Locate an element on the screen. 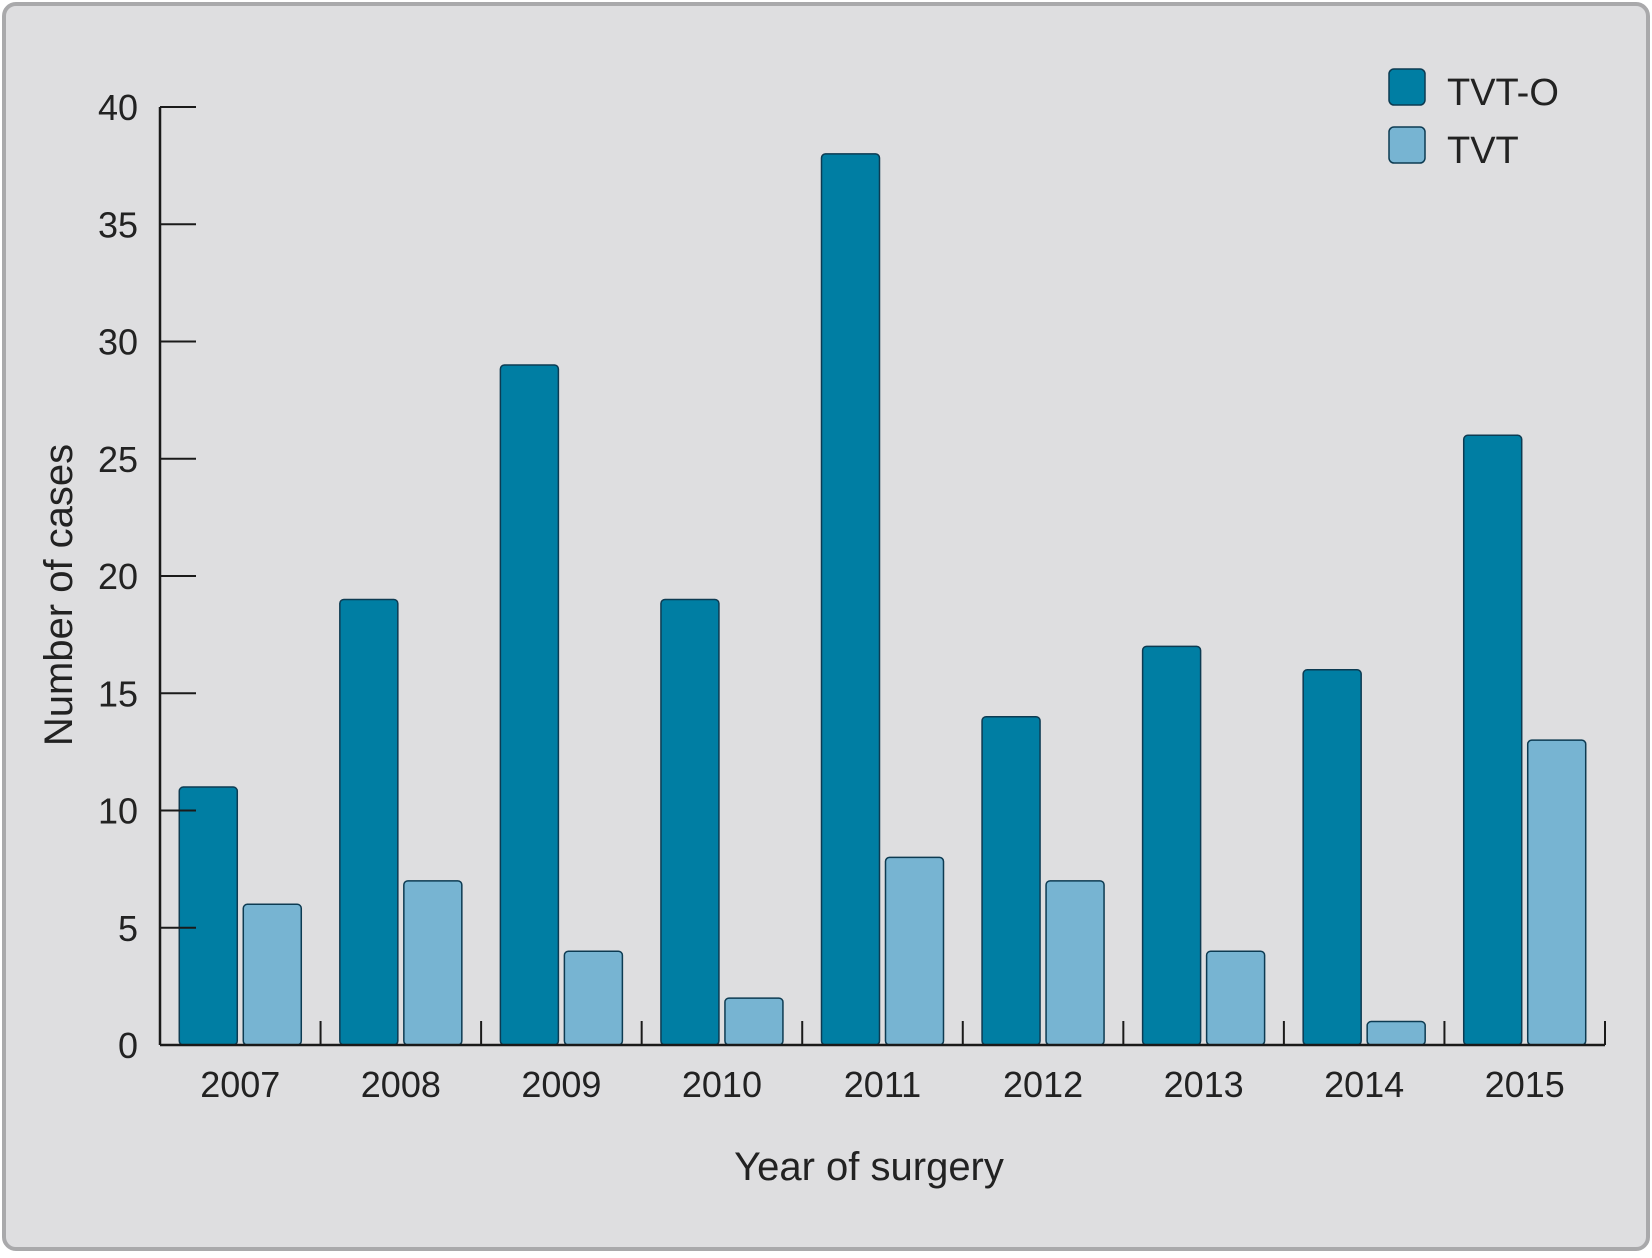  legend-swatch-tvt is located at coordinates (1407, 145).